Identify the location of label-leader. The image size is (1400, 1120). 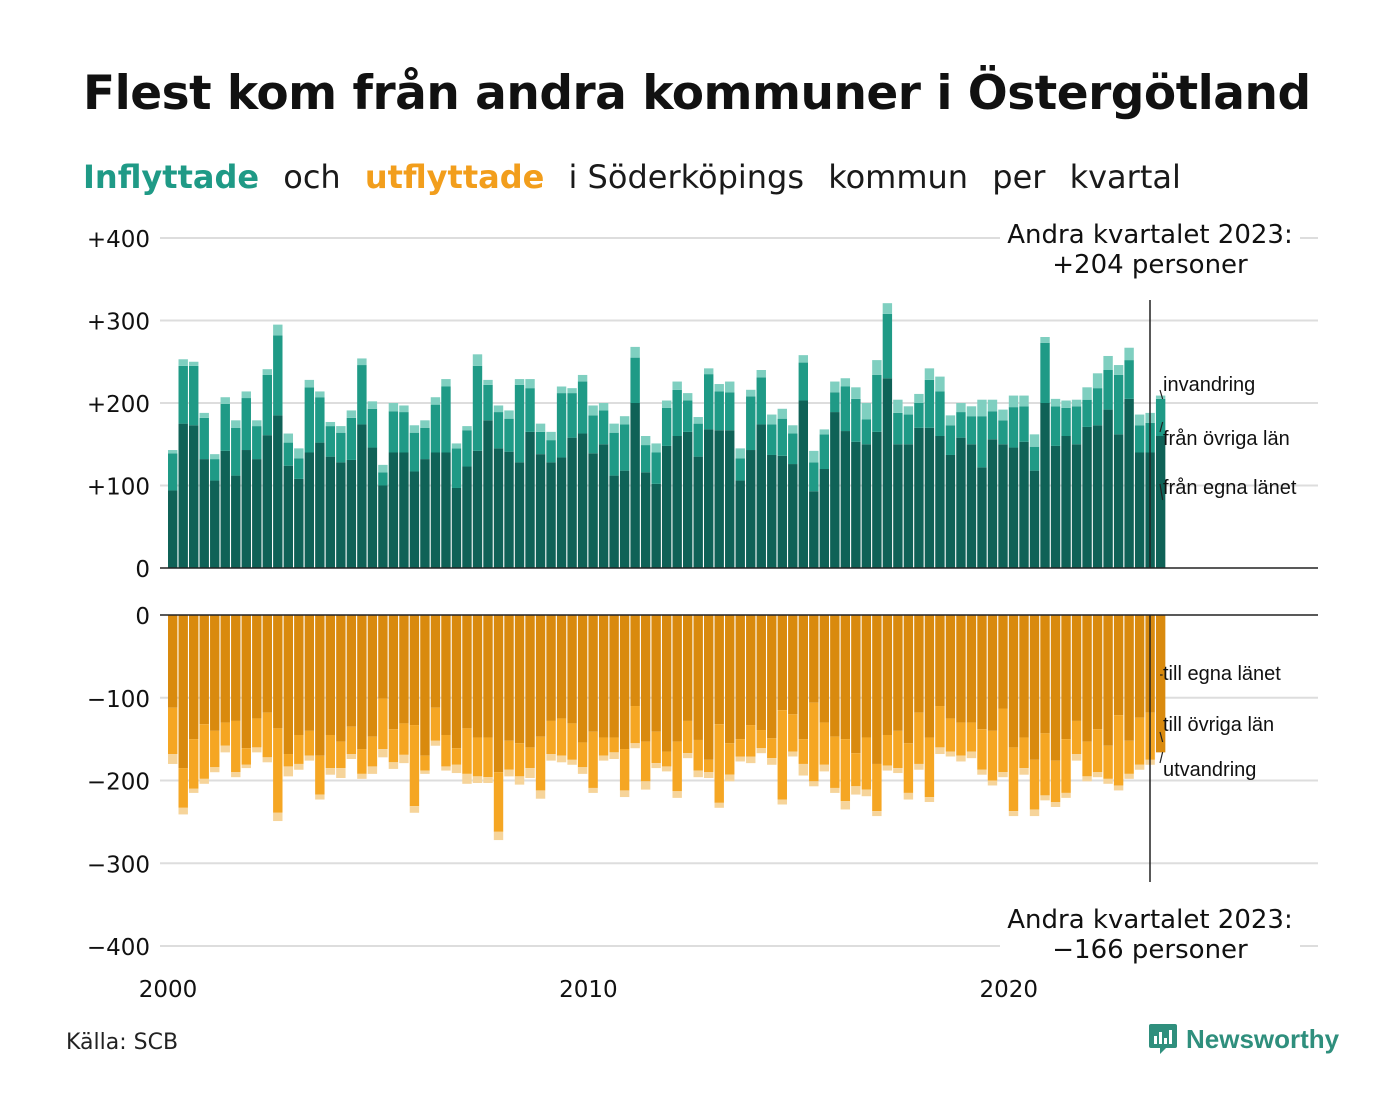
(1161, 757).